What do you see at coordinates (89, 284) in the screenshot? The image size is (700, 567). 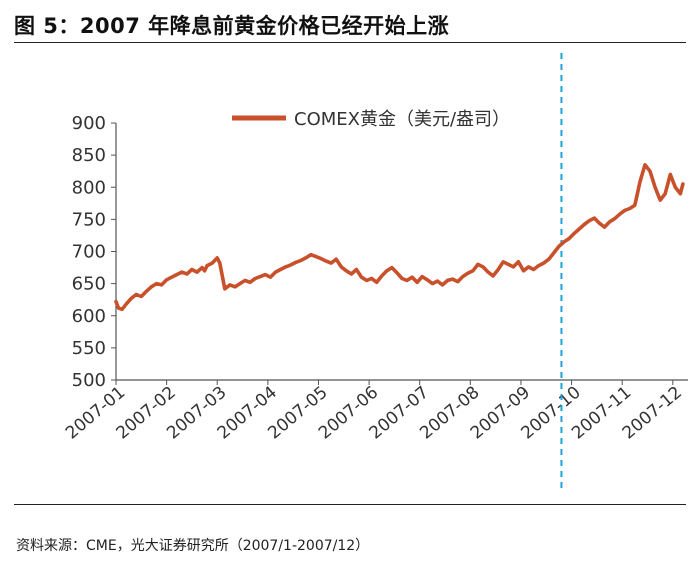 I see `y-tick-label: 650` at bounding box center [89, 284].